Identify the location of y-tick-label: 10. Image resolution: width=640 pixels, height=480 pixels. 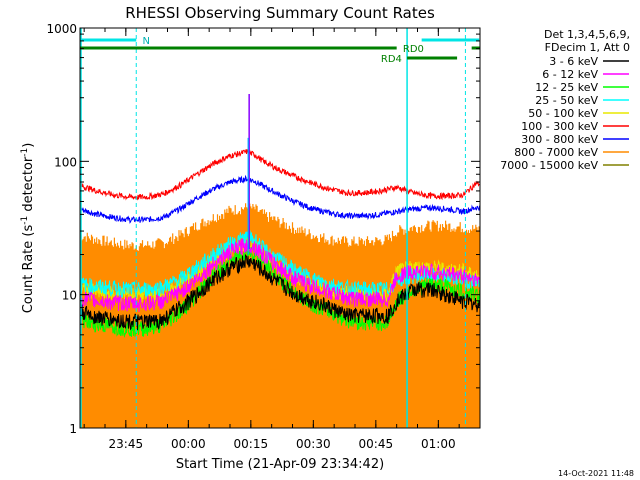
(69, 296).